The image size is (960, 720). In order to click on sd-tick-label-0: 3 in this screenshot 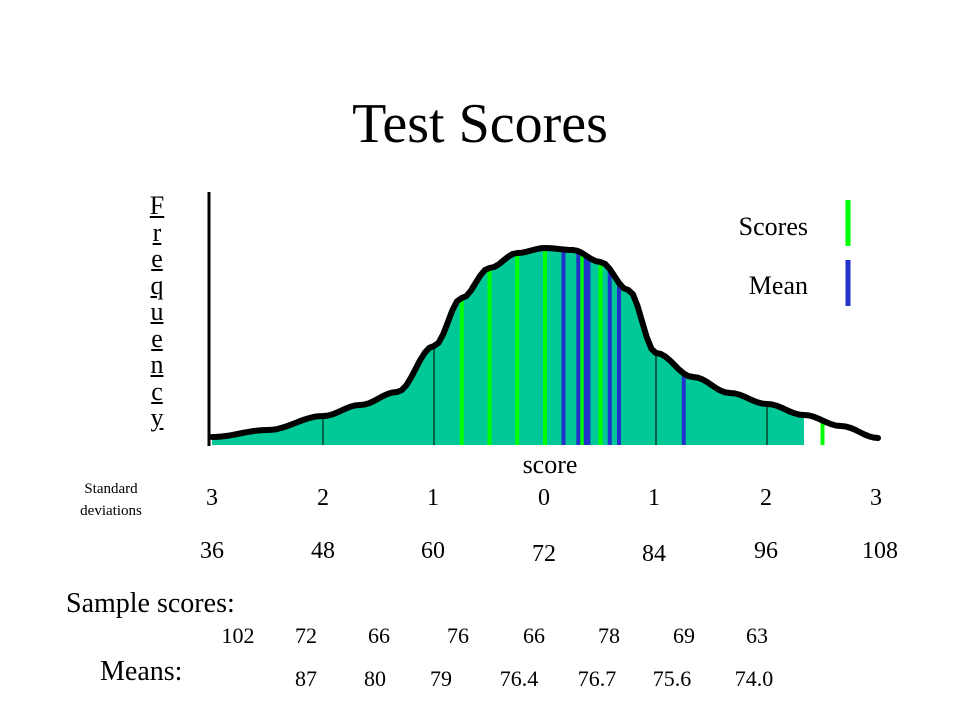, I will do `click(212, 498)`.